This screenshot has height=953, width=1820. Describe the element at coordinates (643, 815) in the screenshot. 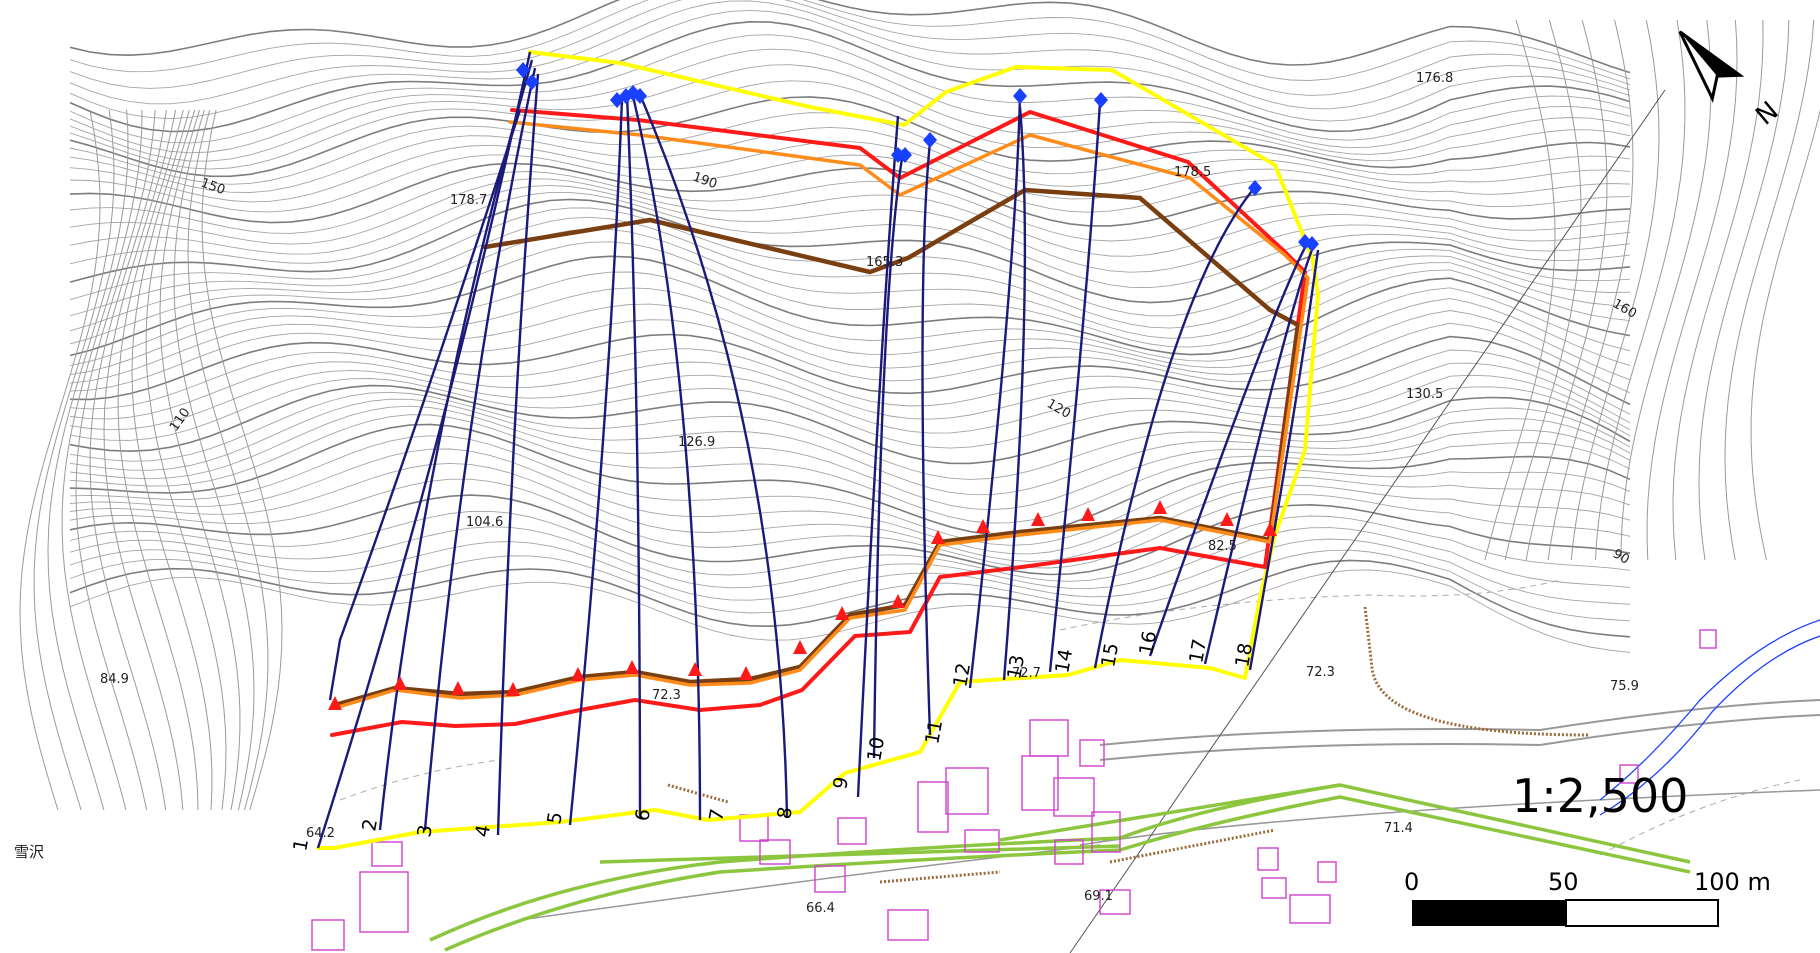

I see `profile-line-number: 6` at that location.